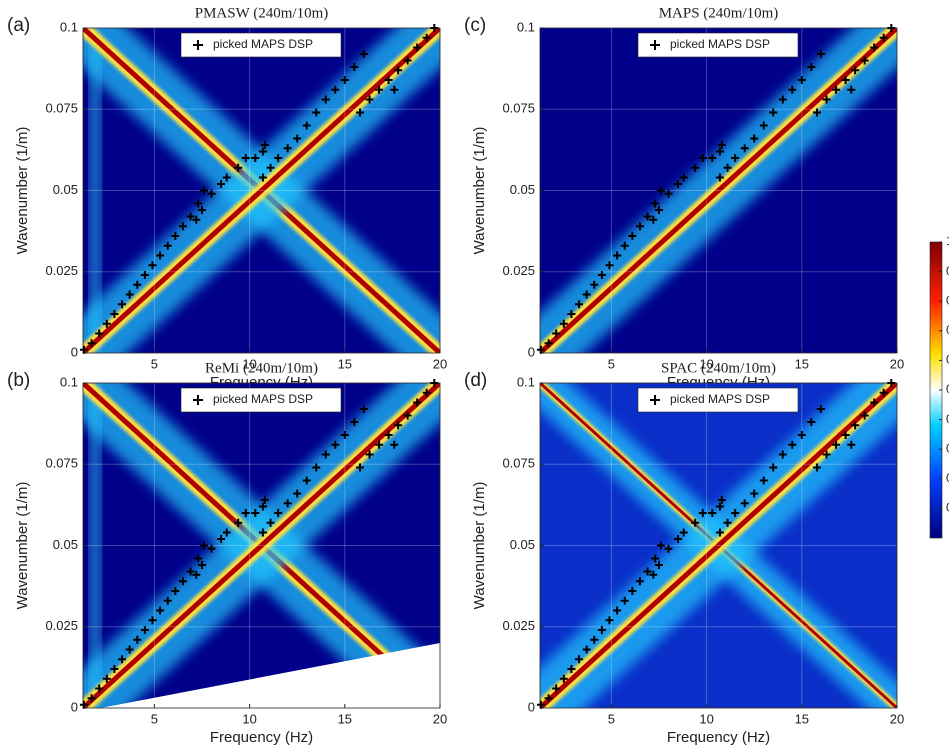 The image size is (949, 752). Describe the element at coordinates (947, 478) in the screenshot. I see `colorbar-tick-label: 0.2` at that location.